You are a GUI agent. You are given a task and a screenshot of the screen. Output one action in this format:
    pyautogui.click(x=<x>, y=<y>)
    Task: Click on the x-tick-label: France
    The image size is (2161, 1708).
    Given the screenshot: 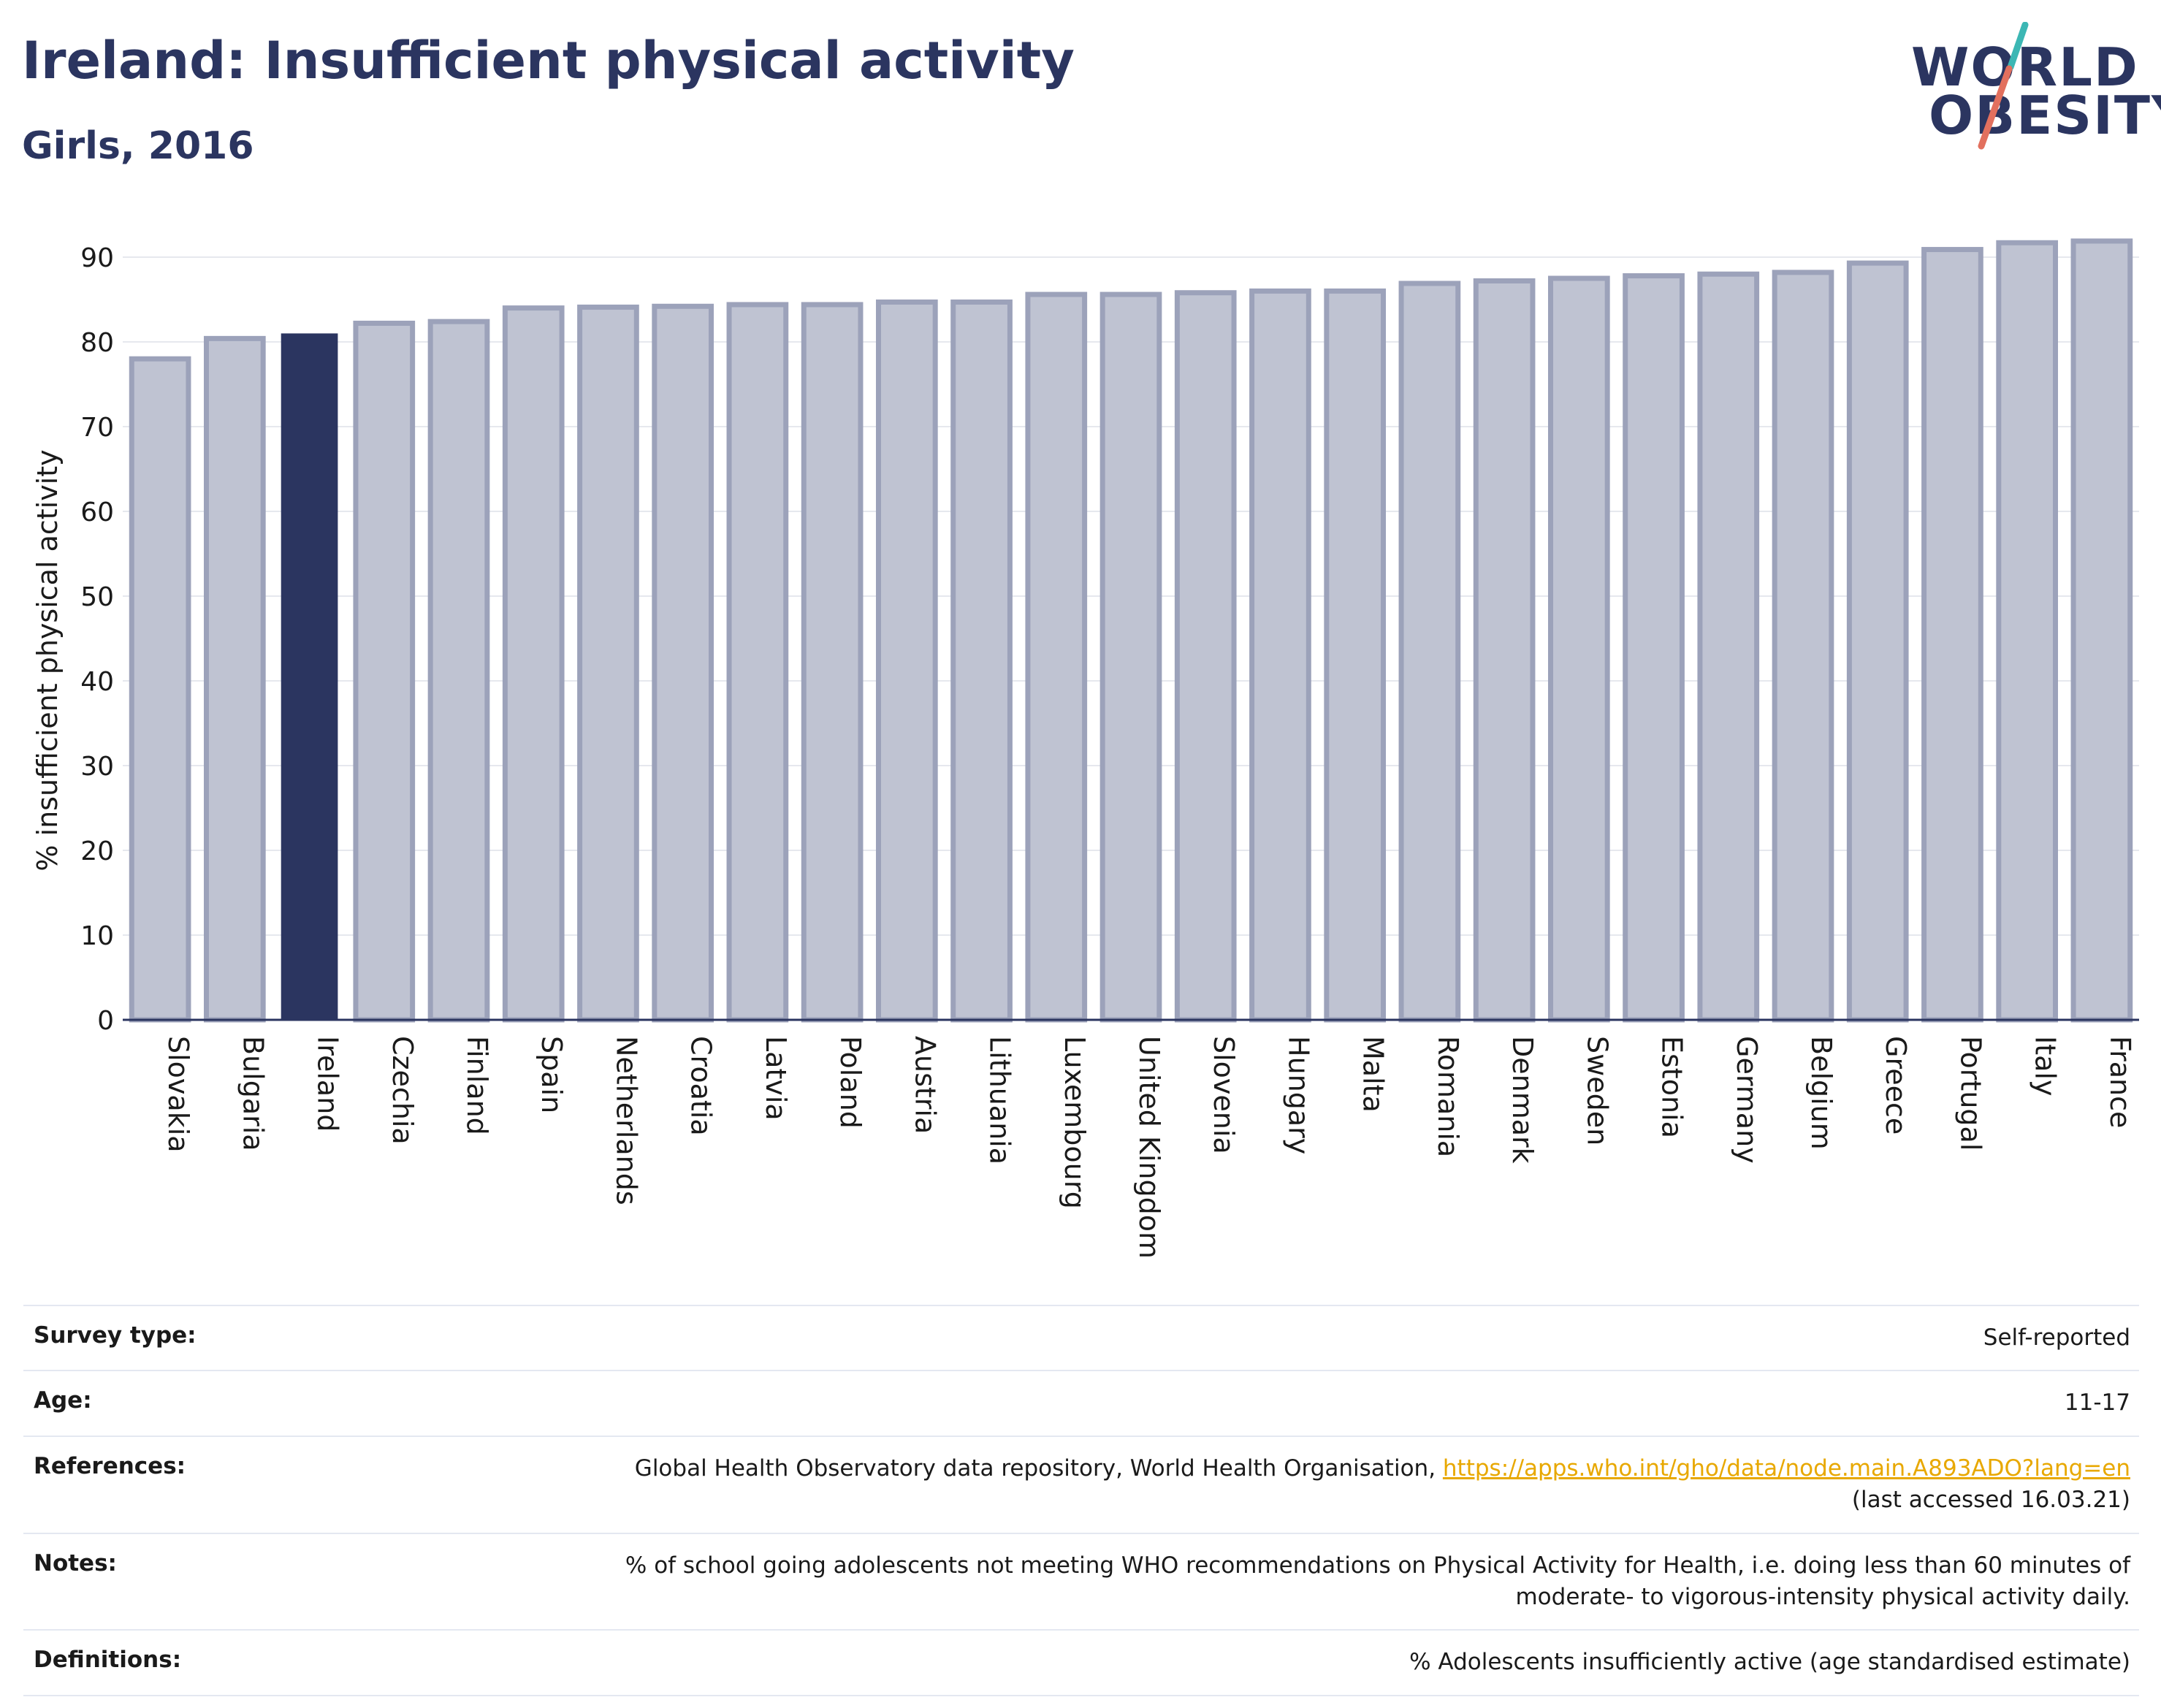 What is the action you would take?
    pyautogui.click(x=2120, y=1082)
    